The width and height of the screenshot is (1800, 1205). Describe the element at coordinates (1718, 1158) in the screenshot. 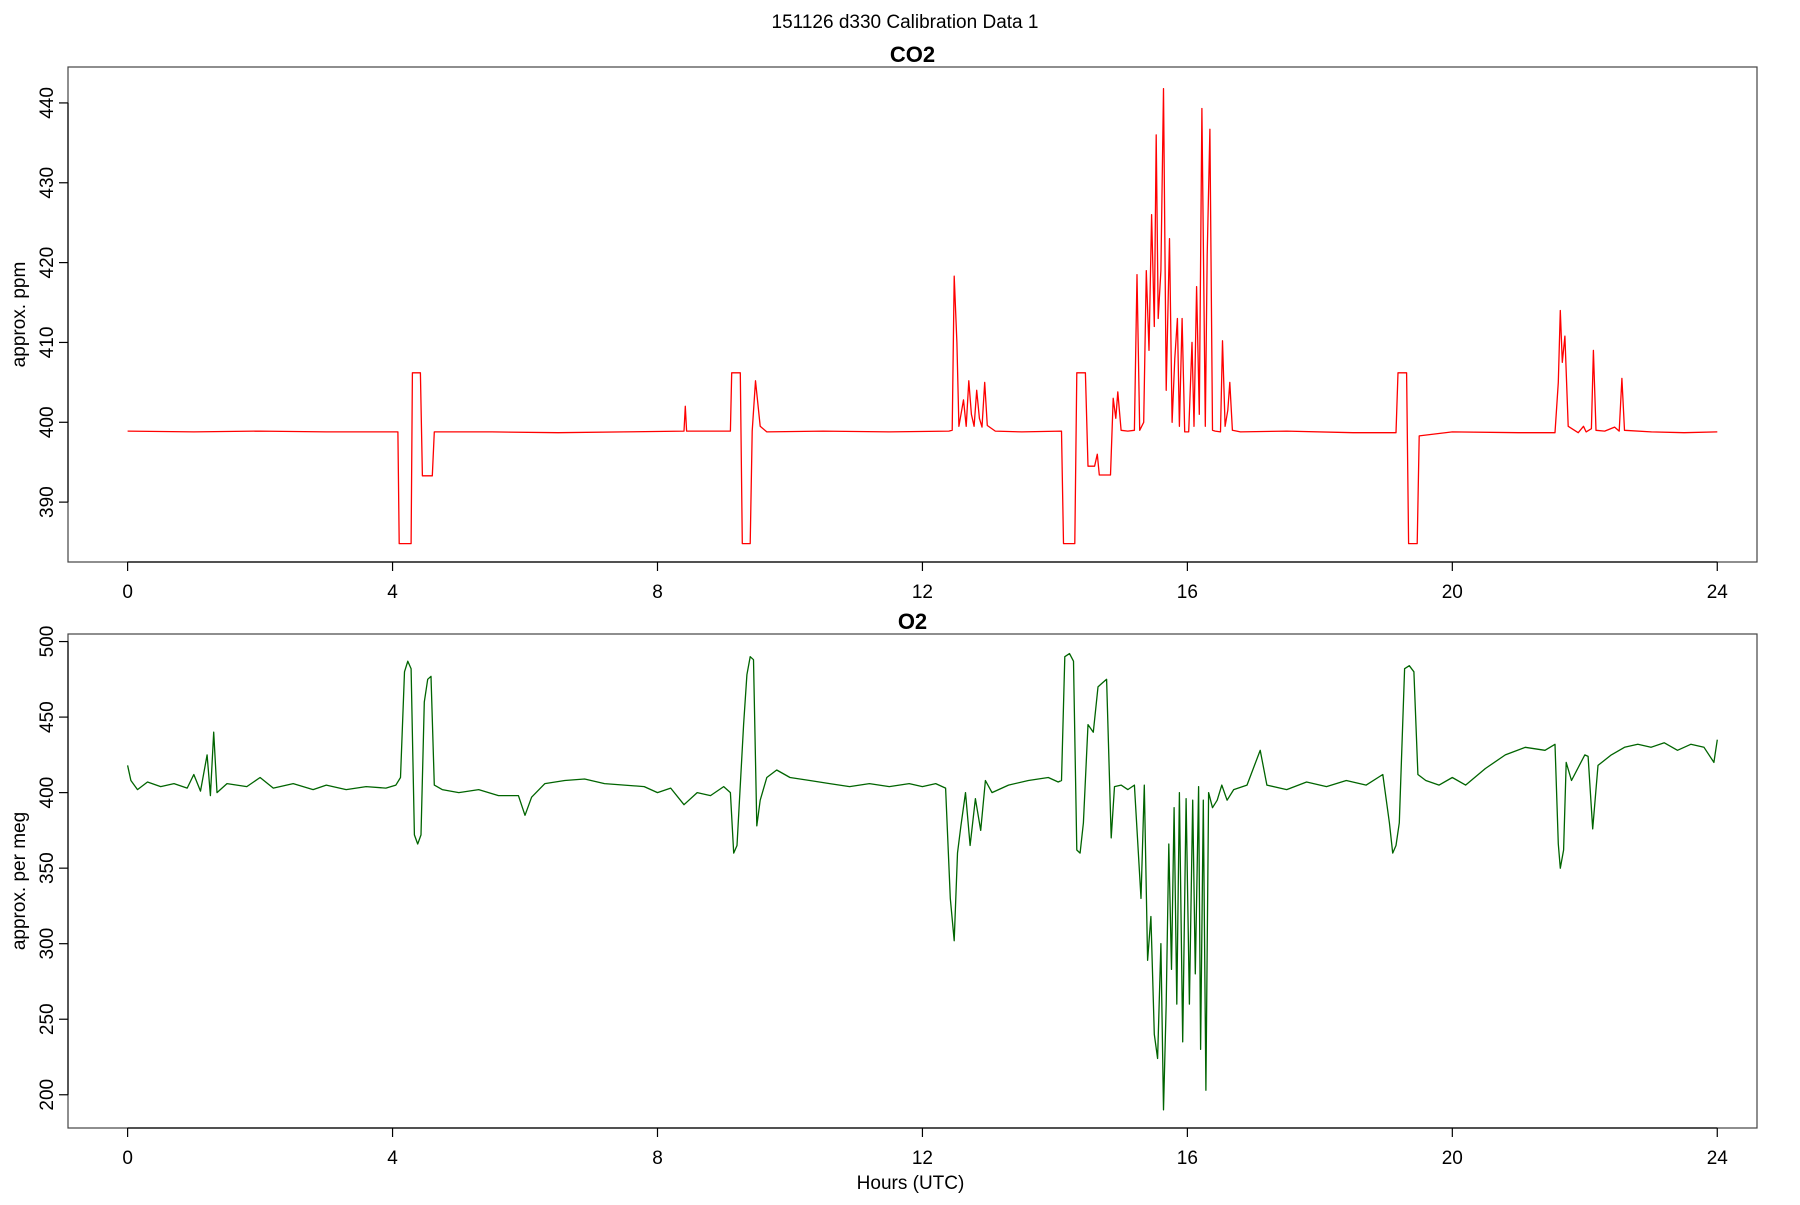

I see `panel-2-x-tick-label-24: 24` at that location.